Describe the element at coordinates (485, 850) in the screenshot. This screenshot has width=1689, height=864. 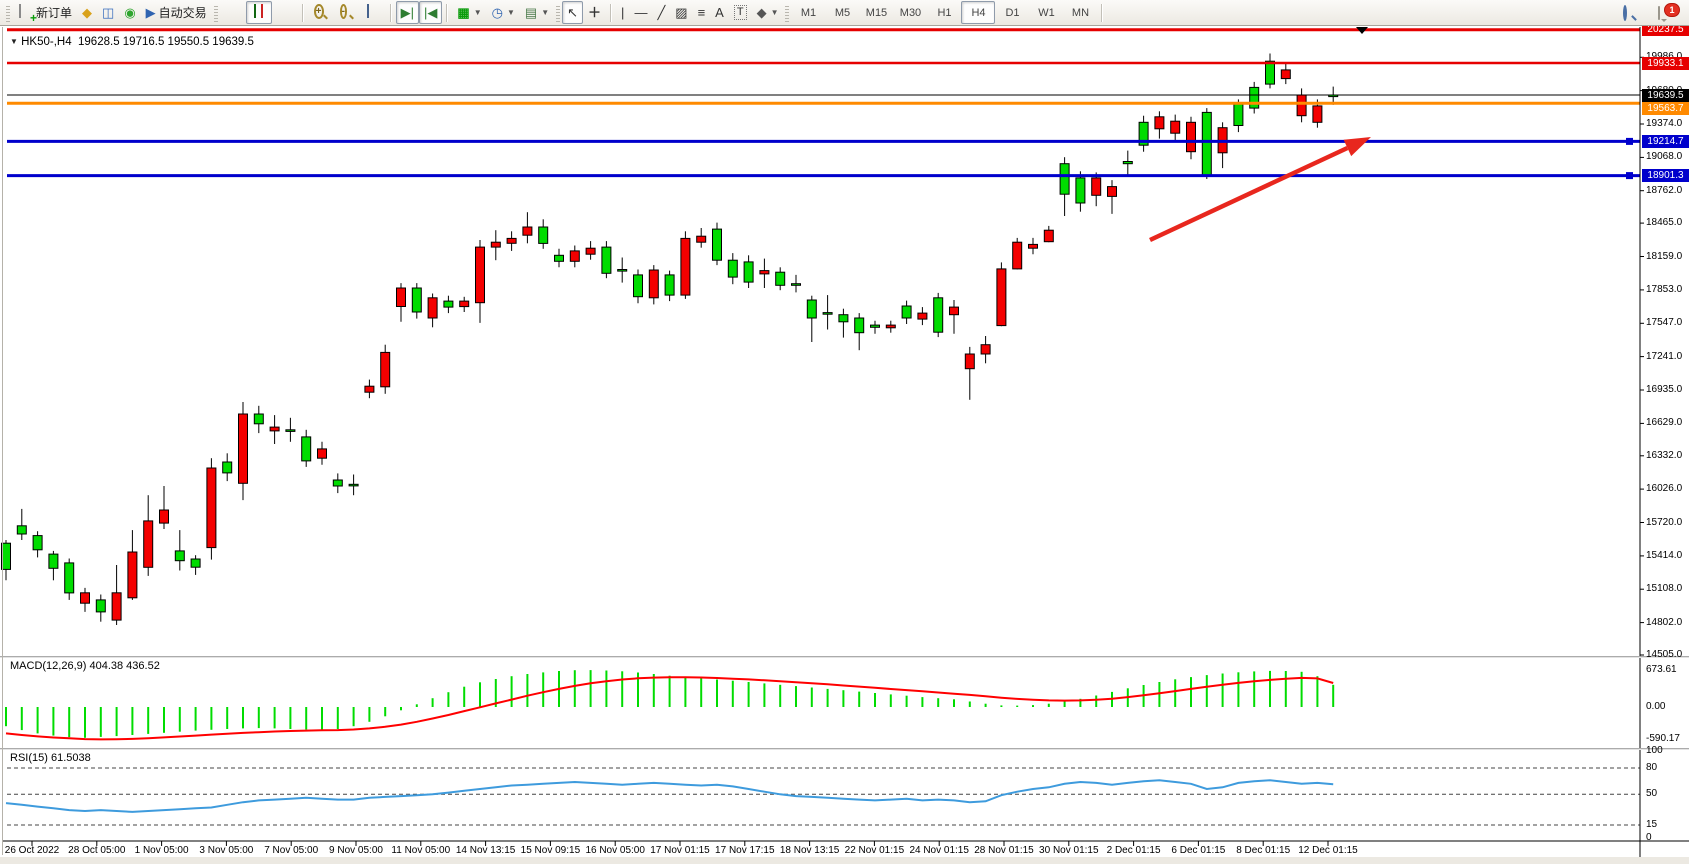
I see `time-axis-label: 14 Nov 13:15` at that location.